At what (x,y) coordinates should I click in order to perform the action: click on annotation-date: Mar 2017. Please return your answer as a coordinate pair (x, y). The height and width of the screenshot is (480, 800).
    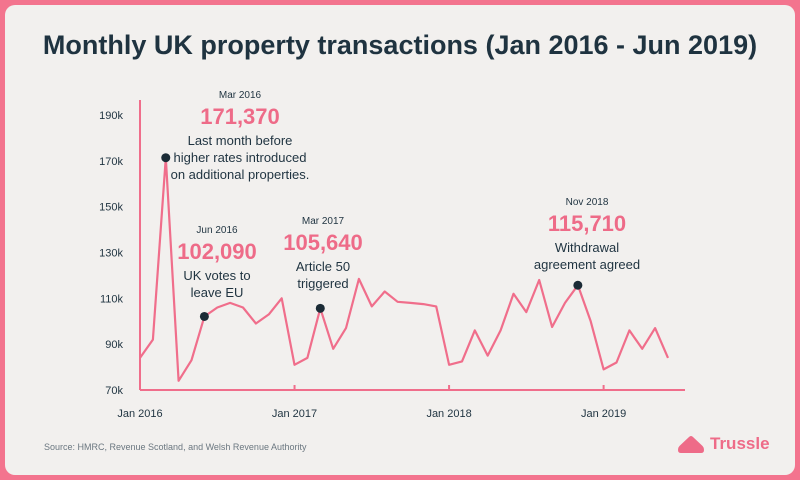
    Looking at the image, I should click on (323, 221).